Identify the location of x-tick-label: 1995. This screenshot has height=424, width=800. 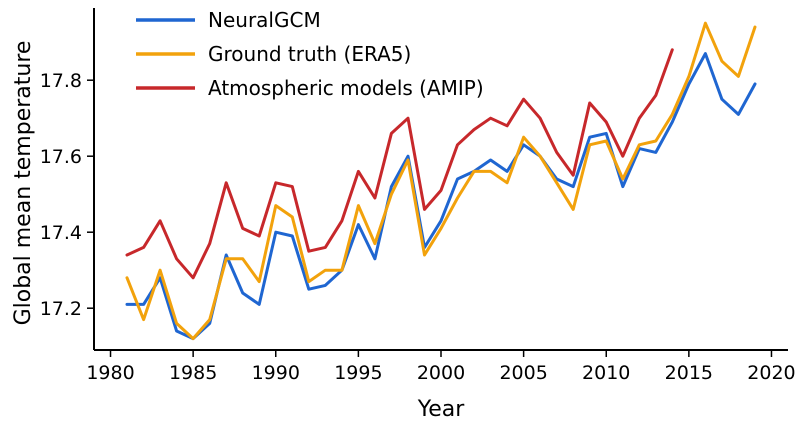
(358, 373).